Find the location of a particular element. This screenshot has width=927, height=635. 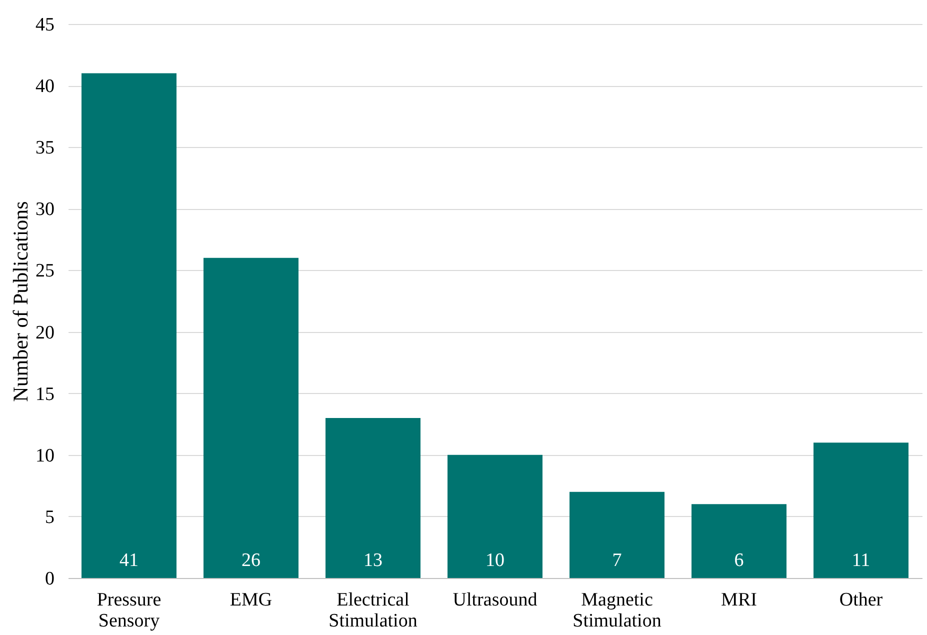

y-tick-label: 45 is located at coordinates (45, 25).